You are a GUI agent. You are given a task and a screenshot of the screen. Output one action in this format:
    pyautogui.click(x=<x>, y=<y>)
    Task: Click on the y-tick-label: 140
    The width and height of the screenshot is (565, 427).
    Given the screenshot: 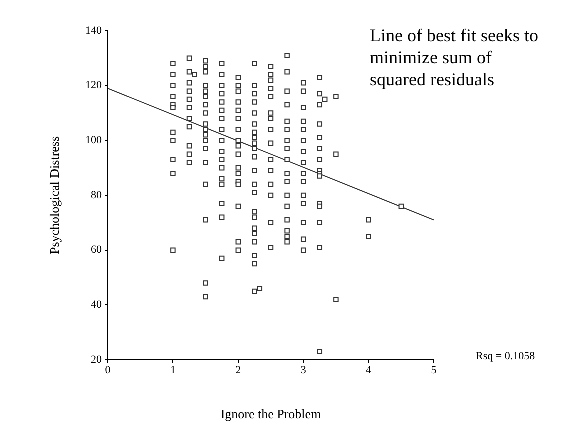 What is the action you would take?
    pyautogui.click(x=94, y=30)
    